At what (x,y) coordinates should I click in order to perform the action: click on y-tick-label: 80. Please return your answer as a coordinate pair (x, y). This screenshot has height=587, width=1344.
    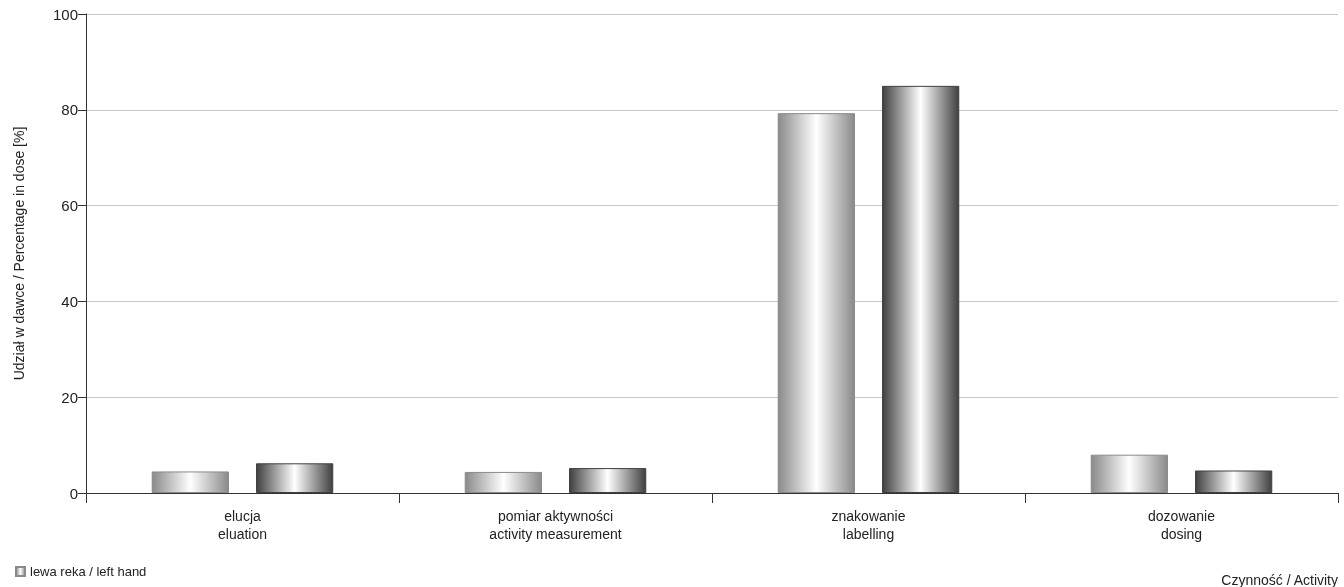
    Looking at the image, I should click on (69, 110).